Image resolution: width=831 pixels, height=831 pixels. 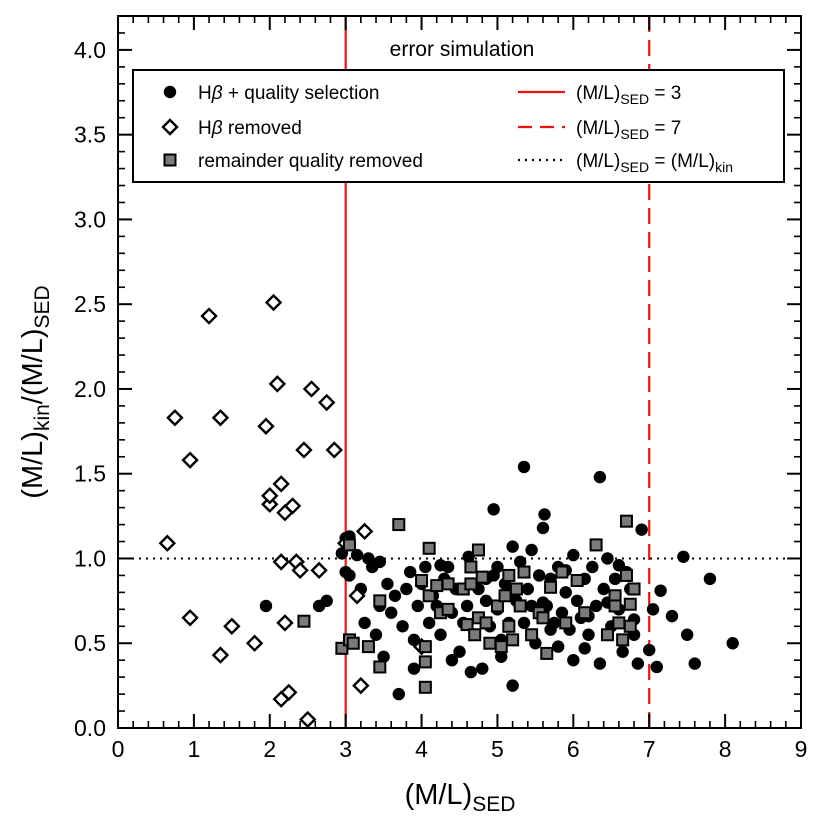 I want to click on x-tick-label: 9, so click(x=801, y=749).